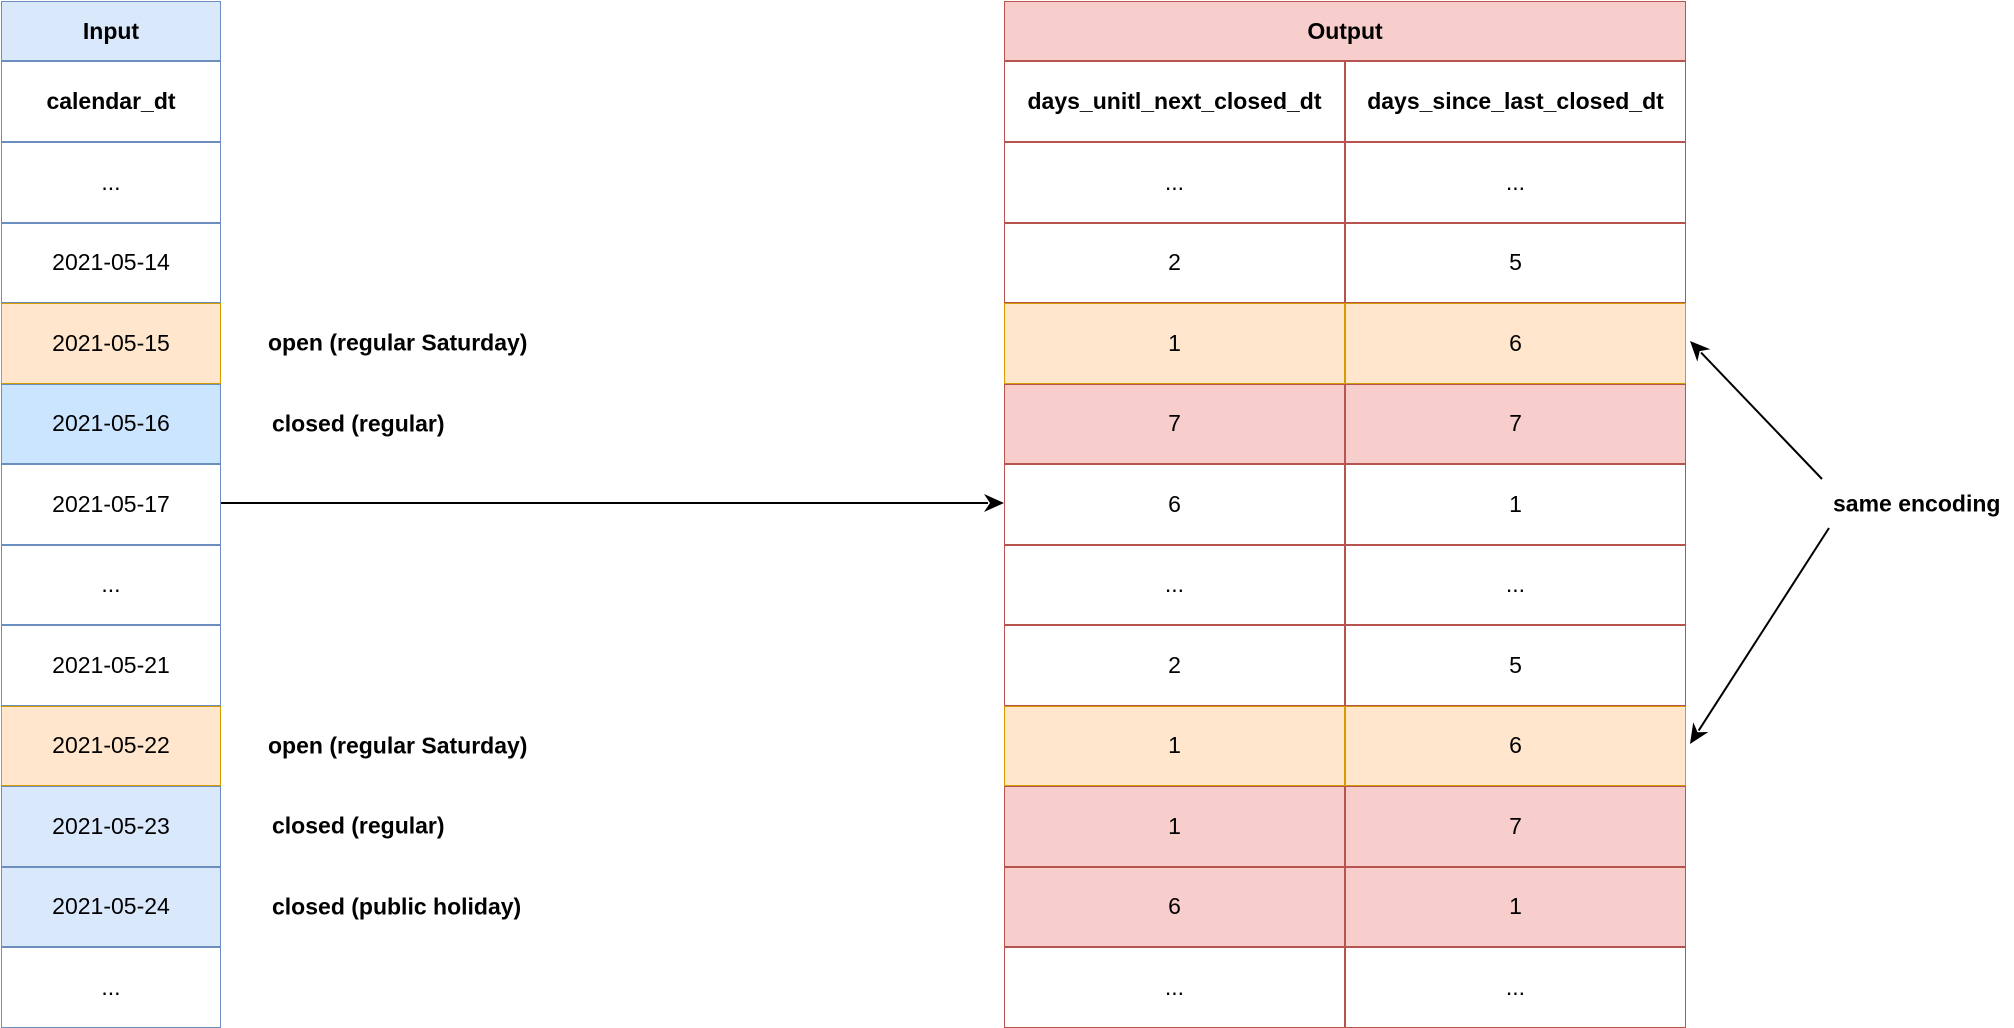 This screenshot has width=2014, height=1028. I want to click on input-row-cell: 2021-05-16, so click(111, 423).